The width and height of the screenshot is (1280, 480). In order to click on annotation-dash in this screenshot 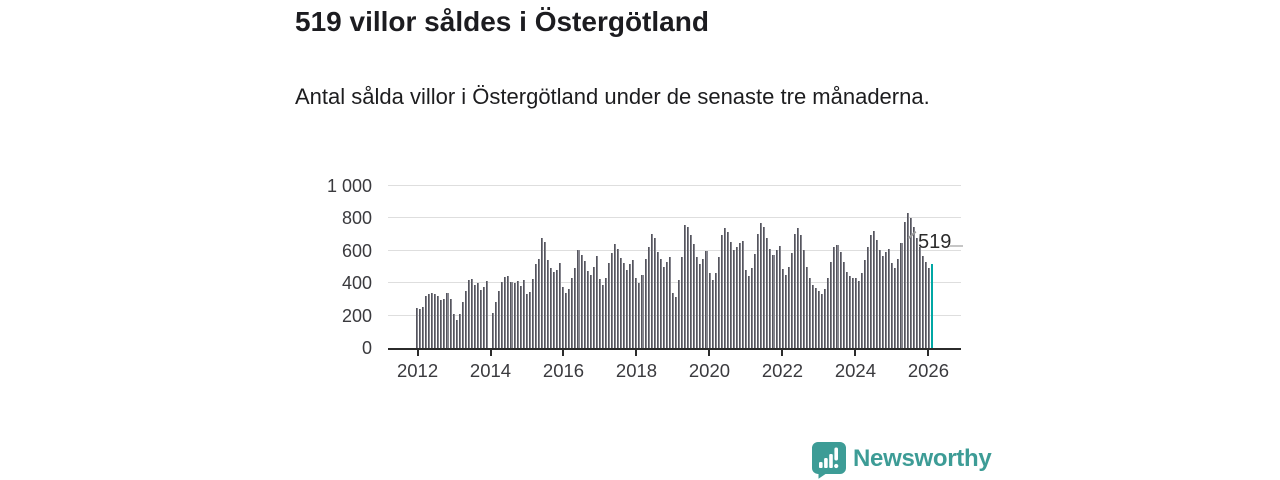, I will do `click(956, 246)`.